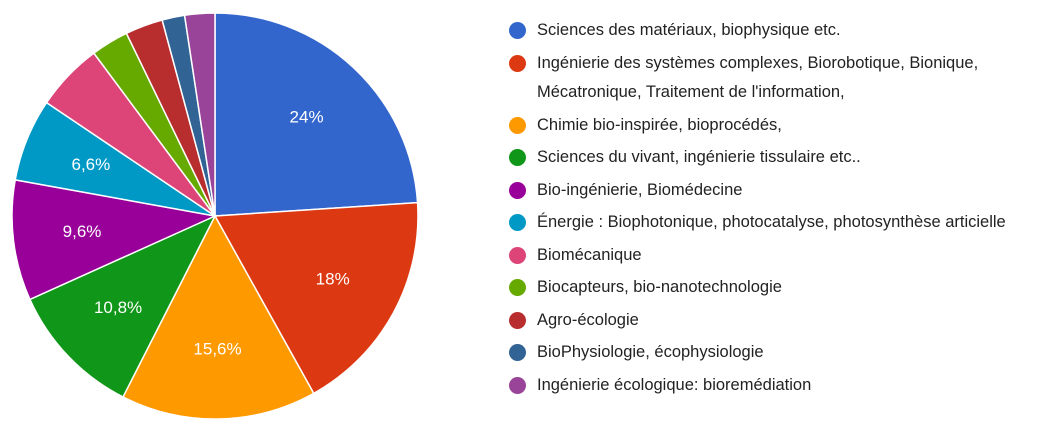  Describe the element at coordinates (589, 254) in the screenshot. I see `legend-label: Biomécanique` at that location.